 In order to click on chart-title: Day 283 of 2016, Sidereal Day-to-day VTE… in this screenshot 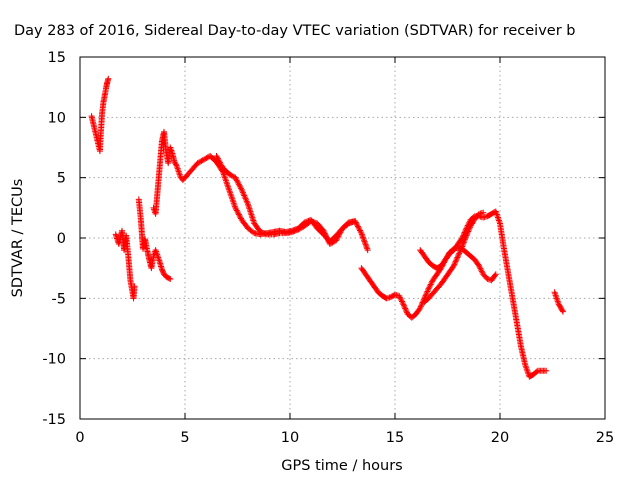, I will do `click(294, 31)`.